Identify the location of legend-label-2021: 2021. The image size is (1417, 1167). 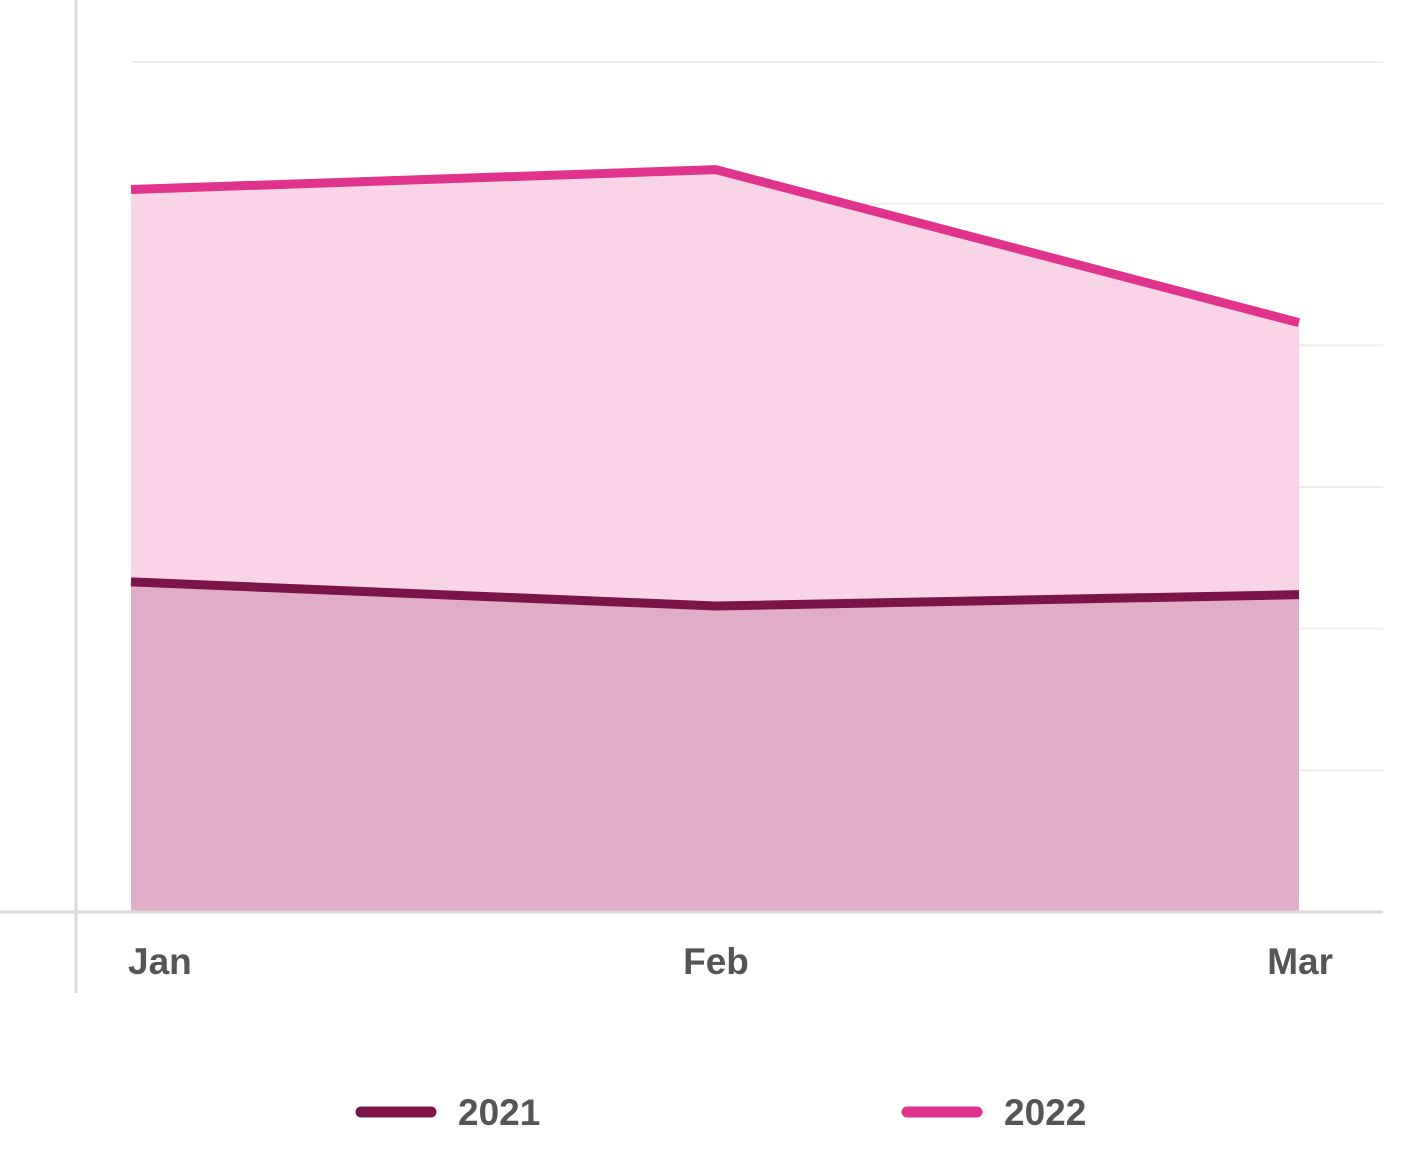
(499, 1112).